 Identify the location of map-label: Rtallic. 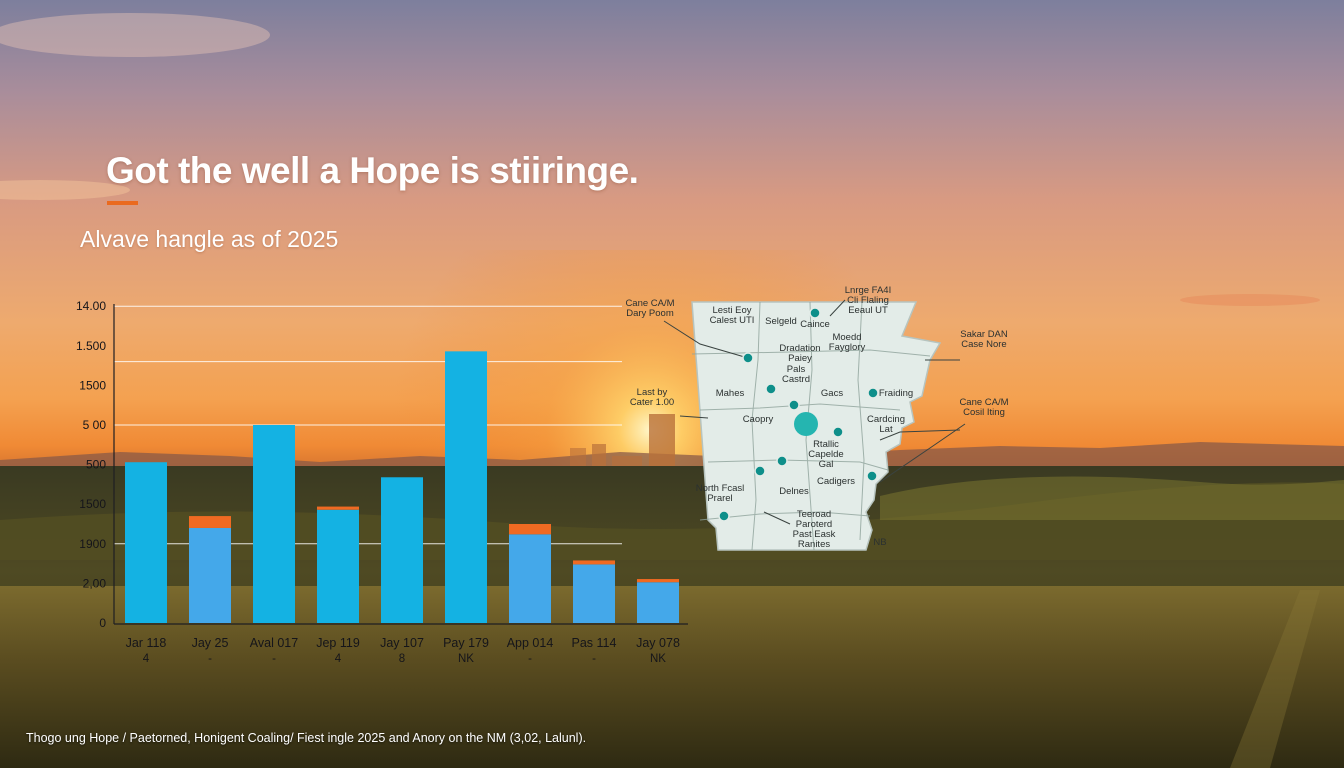
(826, 444).